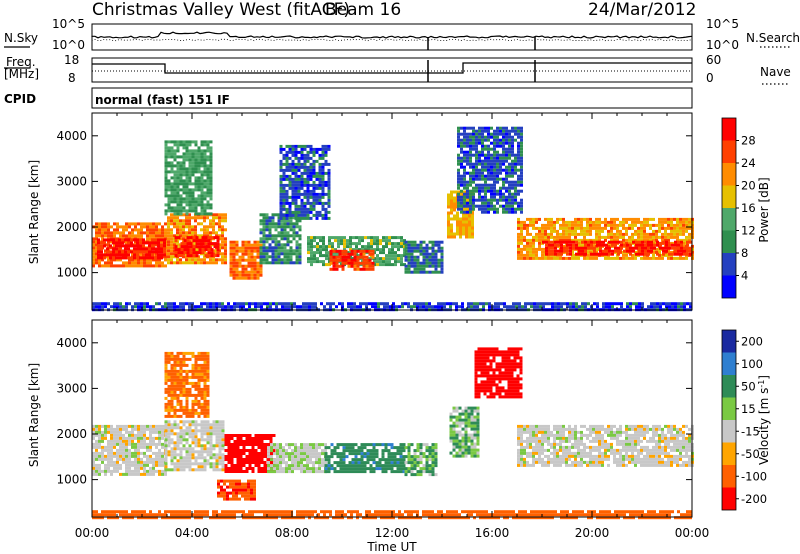 The image size is (800, 554). Describe the element at coordinates (71, 136) in the screenshot. I see `power-y-tick-label: 4000` at that location.